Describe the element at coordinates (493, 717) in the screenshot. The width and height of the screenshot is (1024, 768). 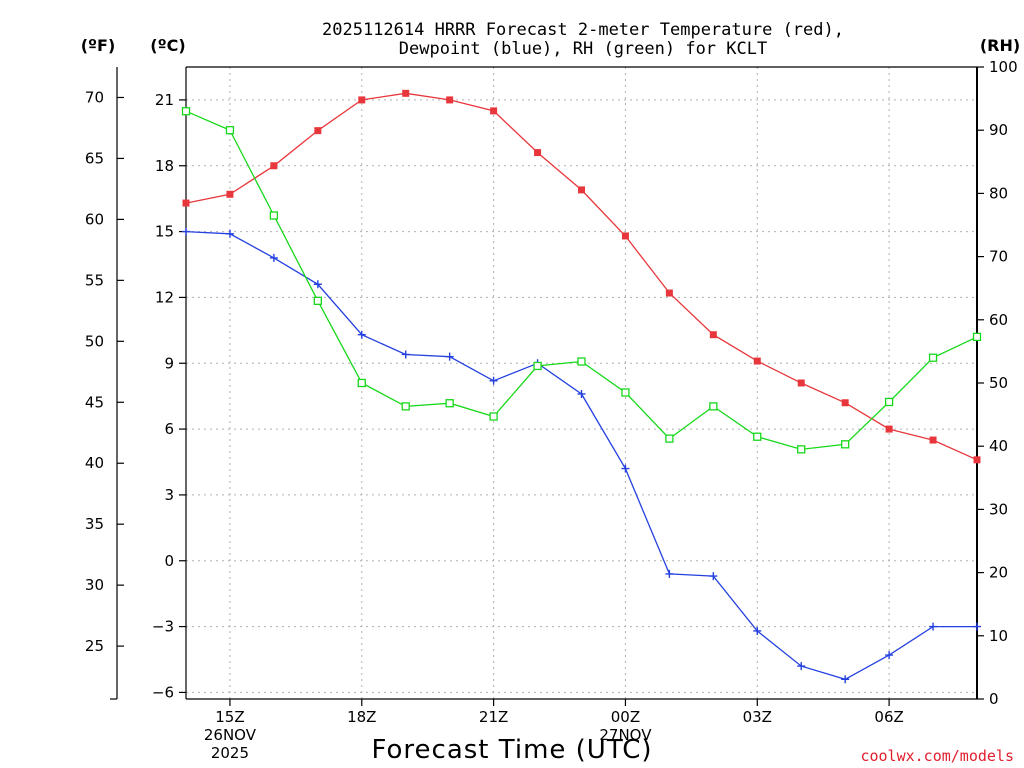
I see `x-tick-label: 21Z` at that location.